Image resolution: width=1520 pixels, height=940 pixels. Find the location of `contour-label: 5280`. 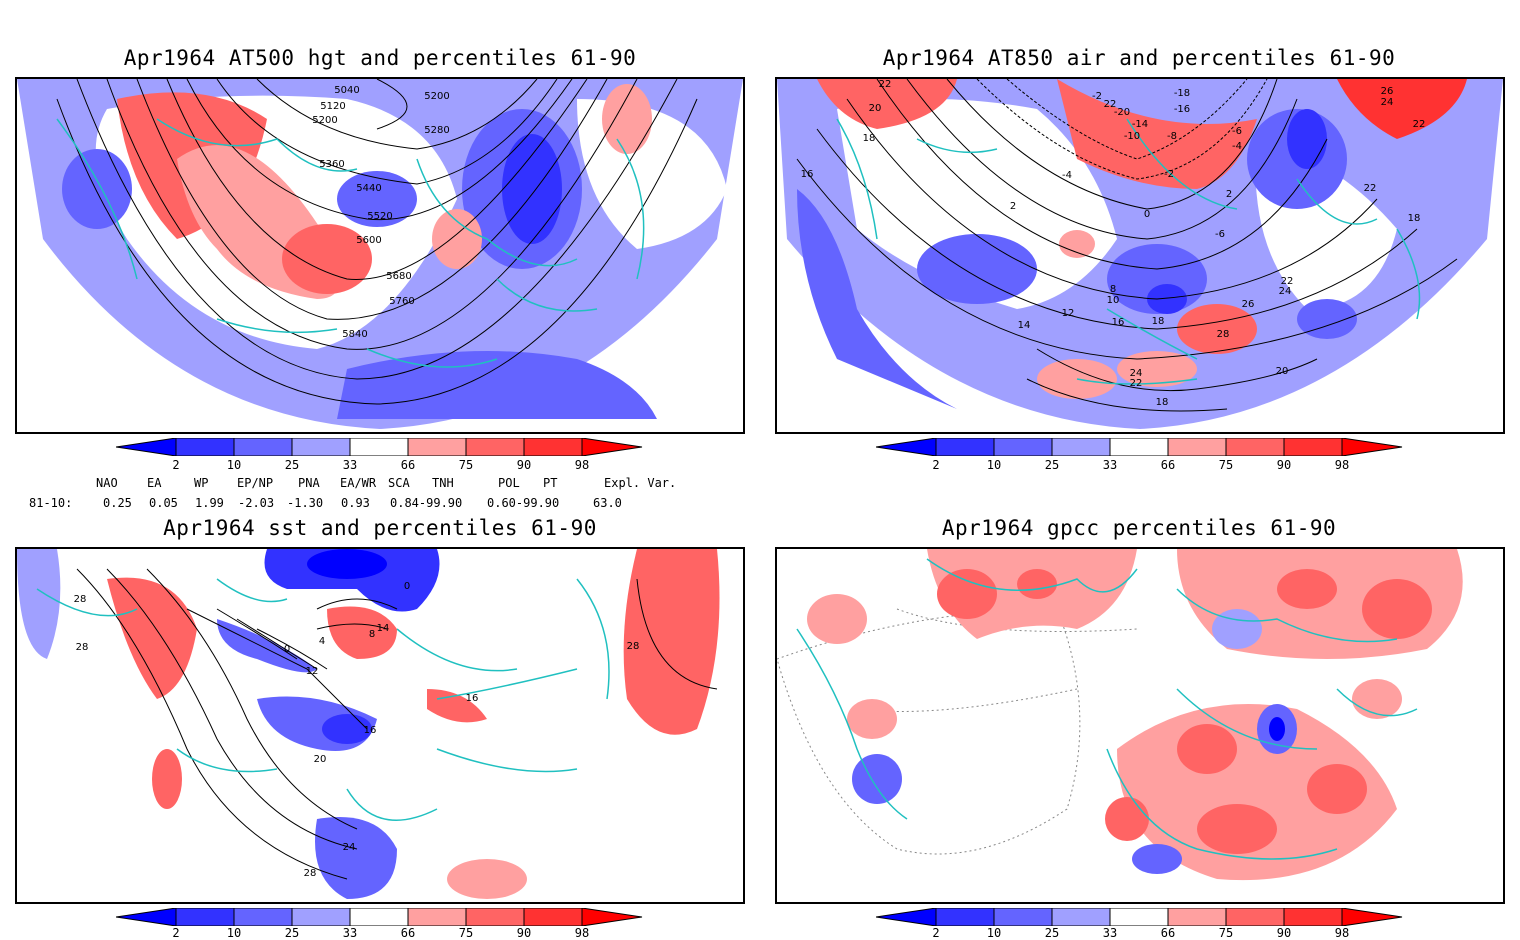

contour-label: 5280 is located at coordinates (436, 130).